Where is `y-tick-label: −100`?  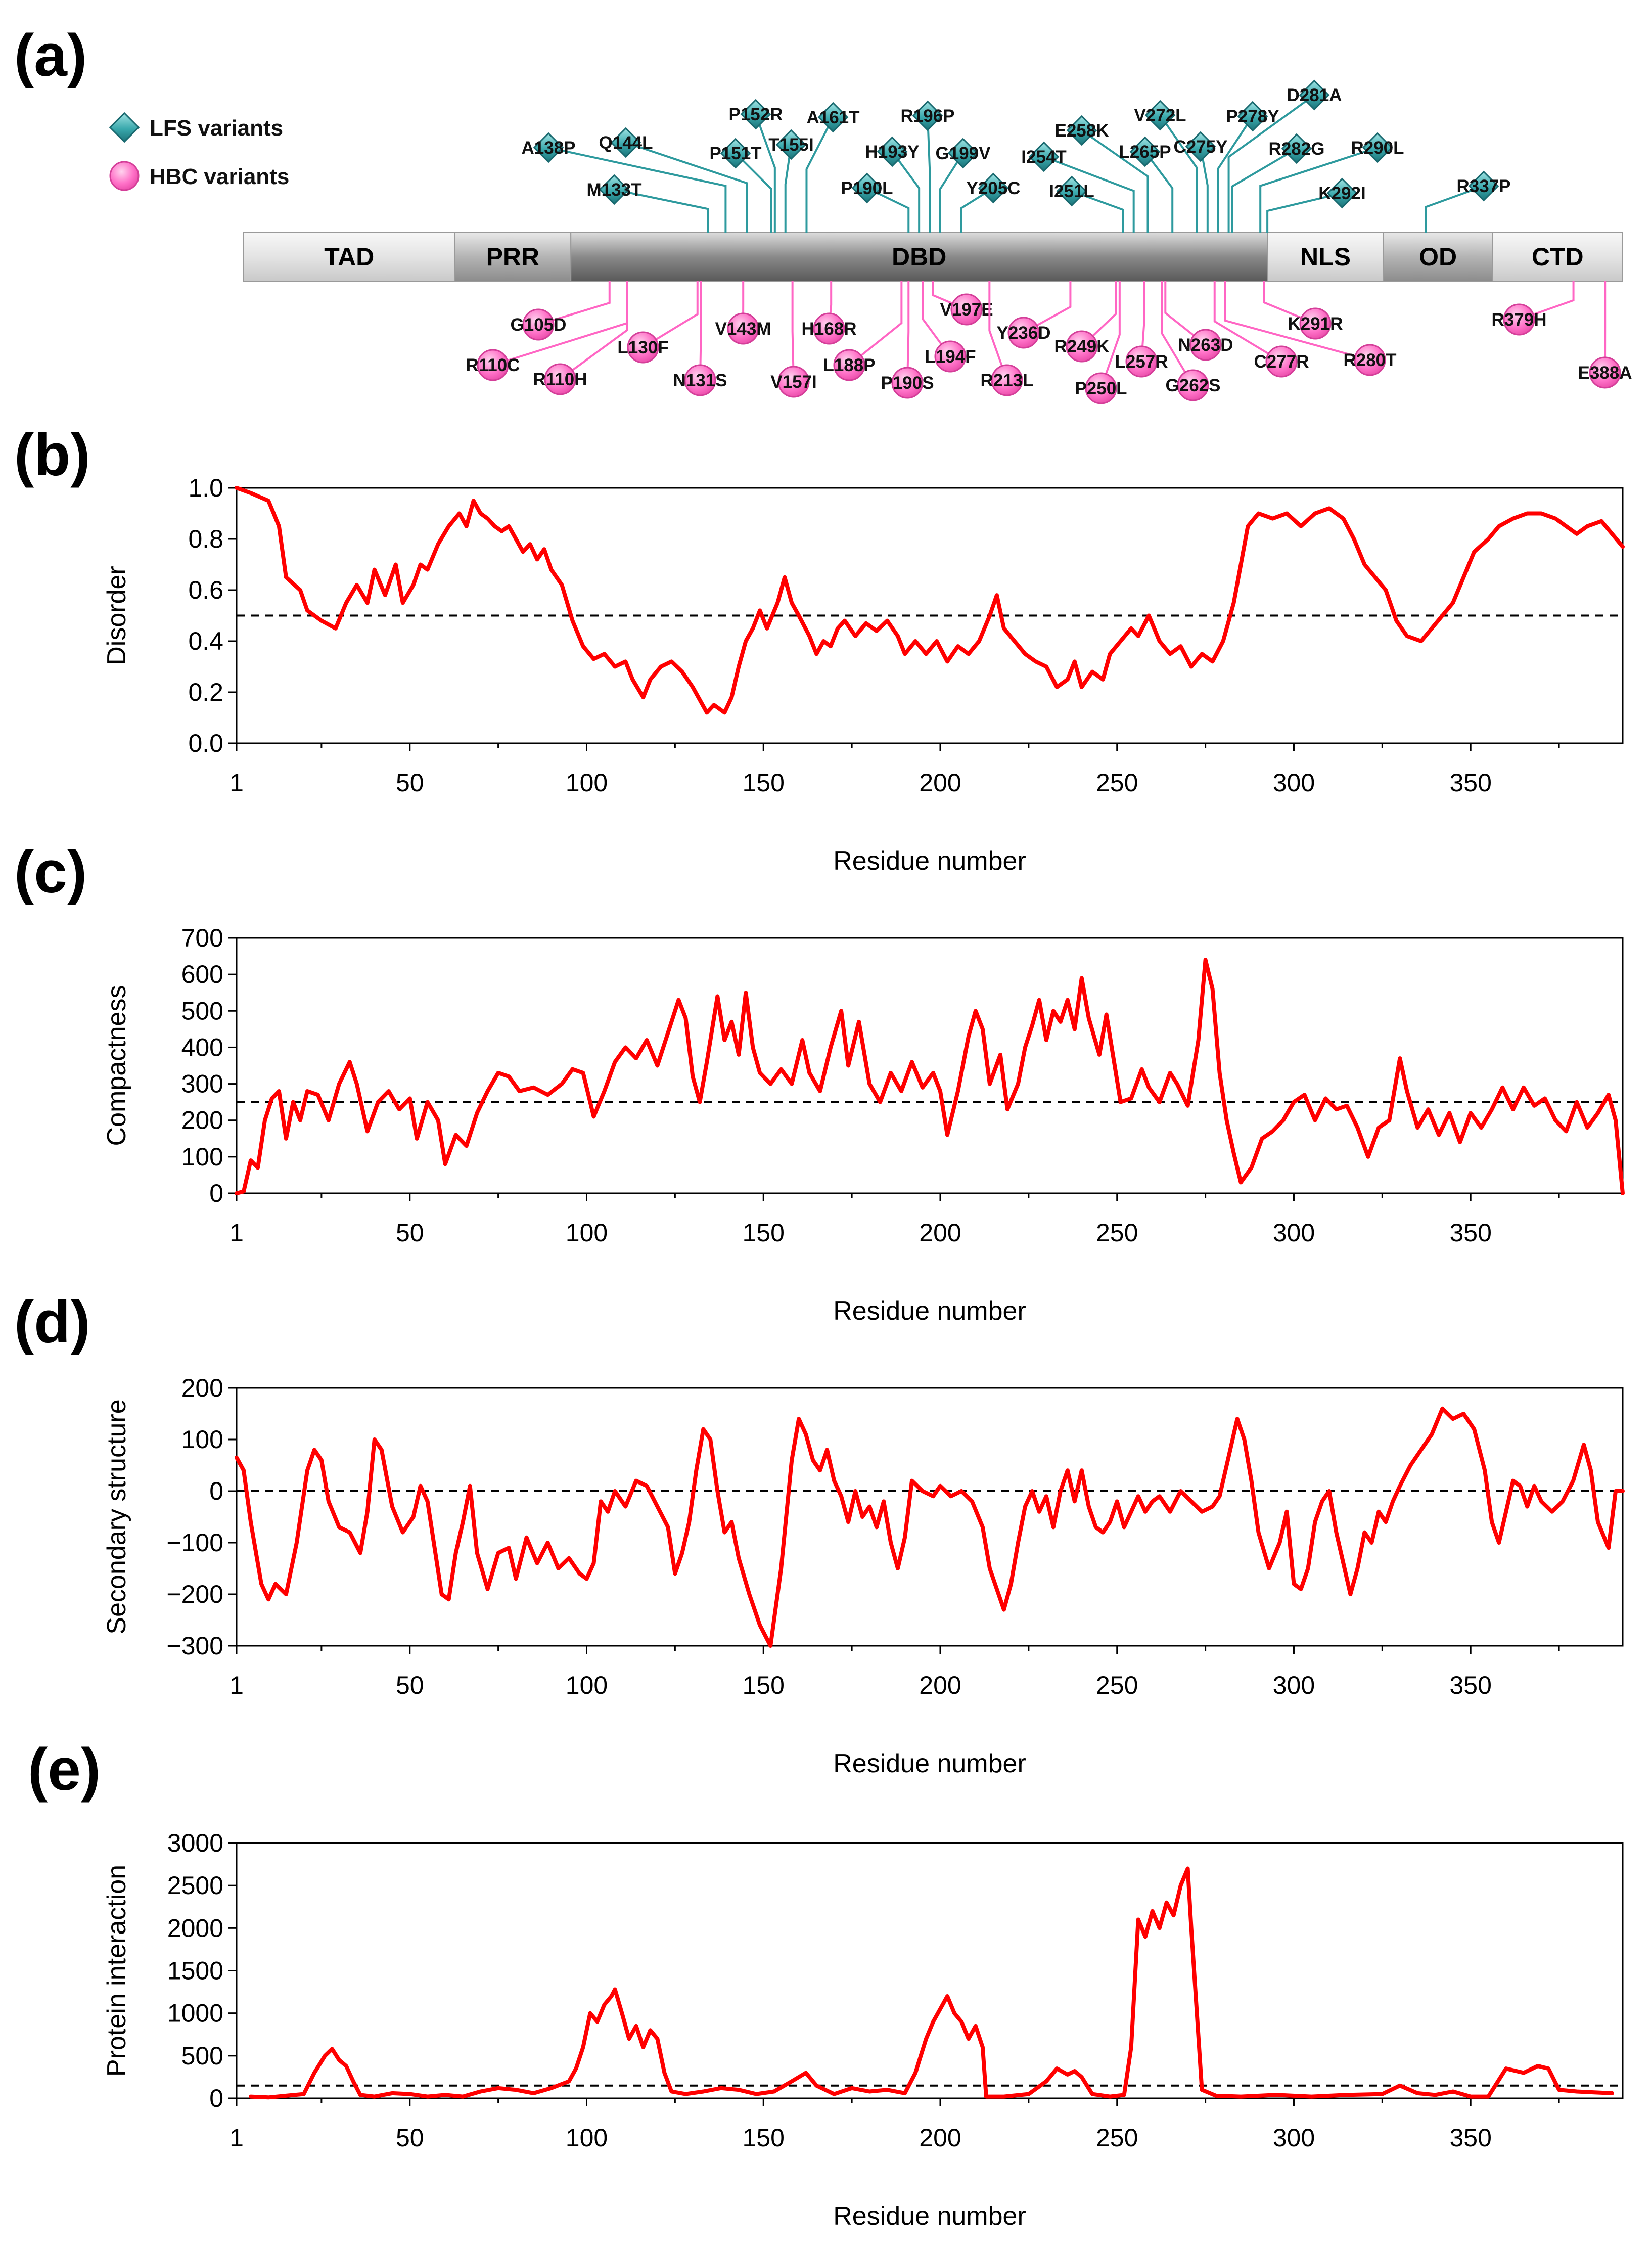
y-tick-label: −100 is located at coordinates (195, 1542).